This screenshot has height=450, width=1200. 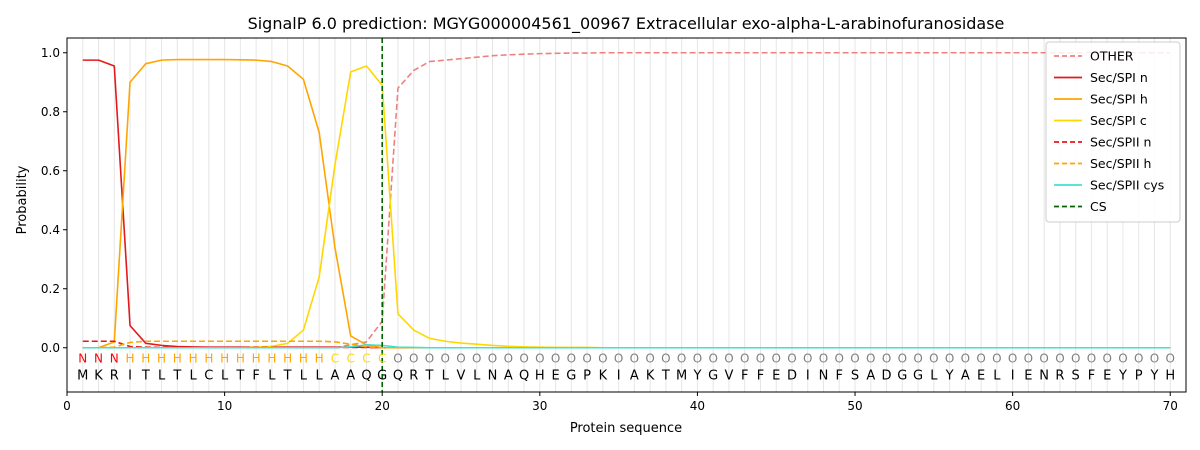 What do you see at coordinates (50, 171) in the screenshot?
I see `y-tick-label: 0.6` at bounding box center [50, 171].